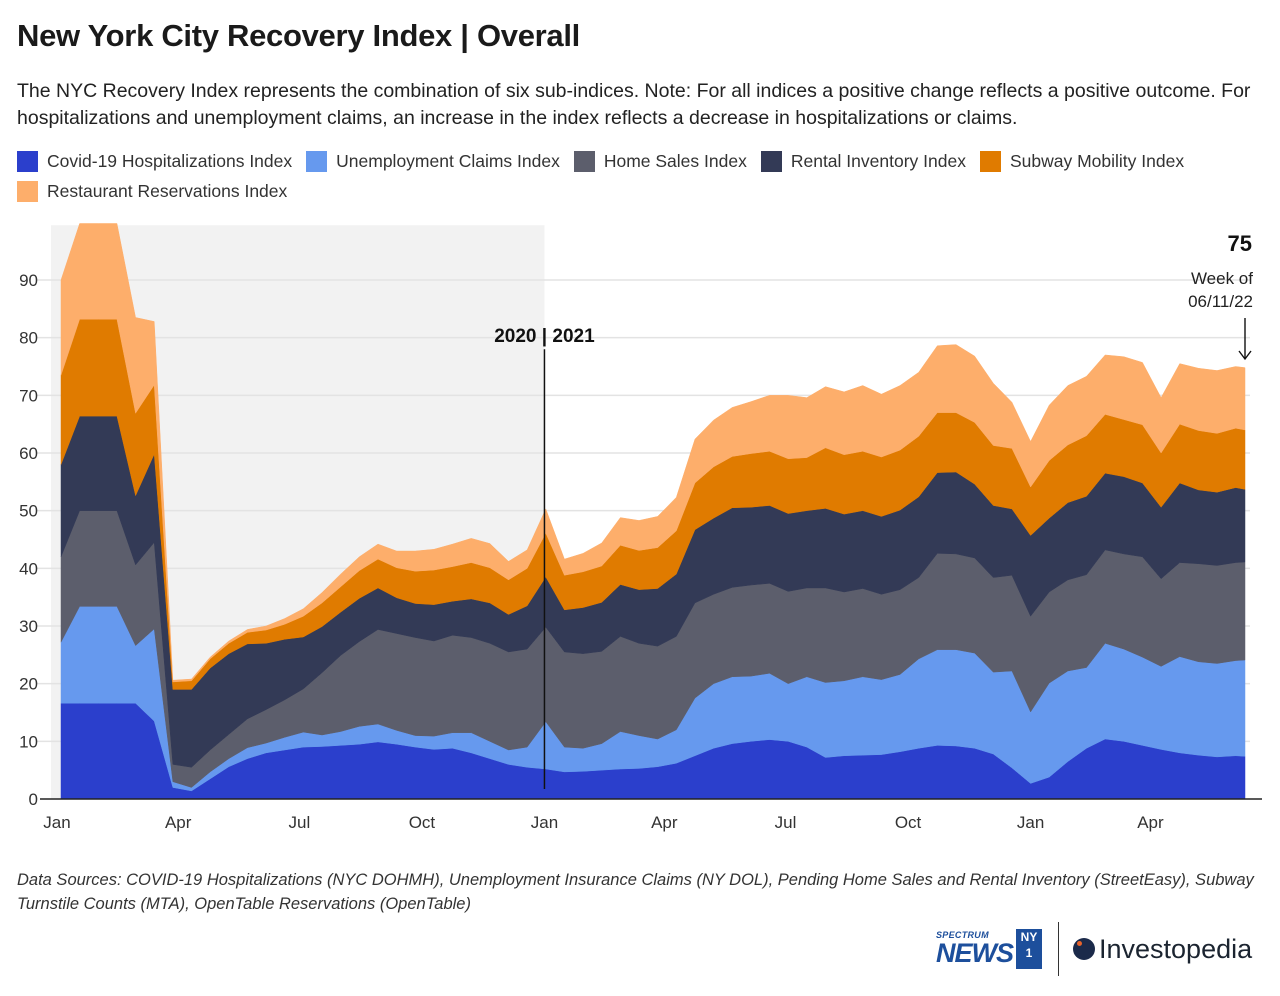 The image size is (1280, 996). I want to click on legend-label: Covid-19 Hospitalizations Index, so click(170, 160).